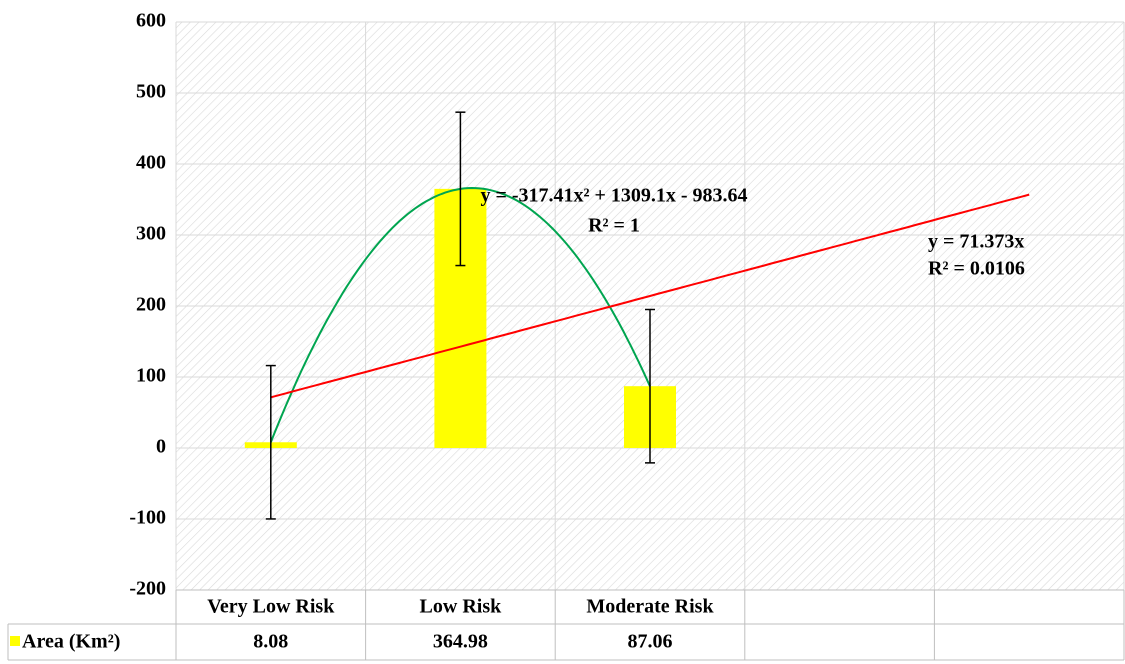  I want to click on trendline-equation: y = 71.373x, so click(976, 242).